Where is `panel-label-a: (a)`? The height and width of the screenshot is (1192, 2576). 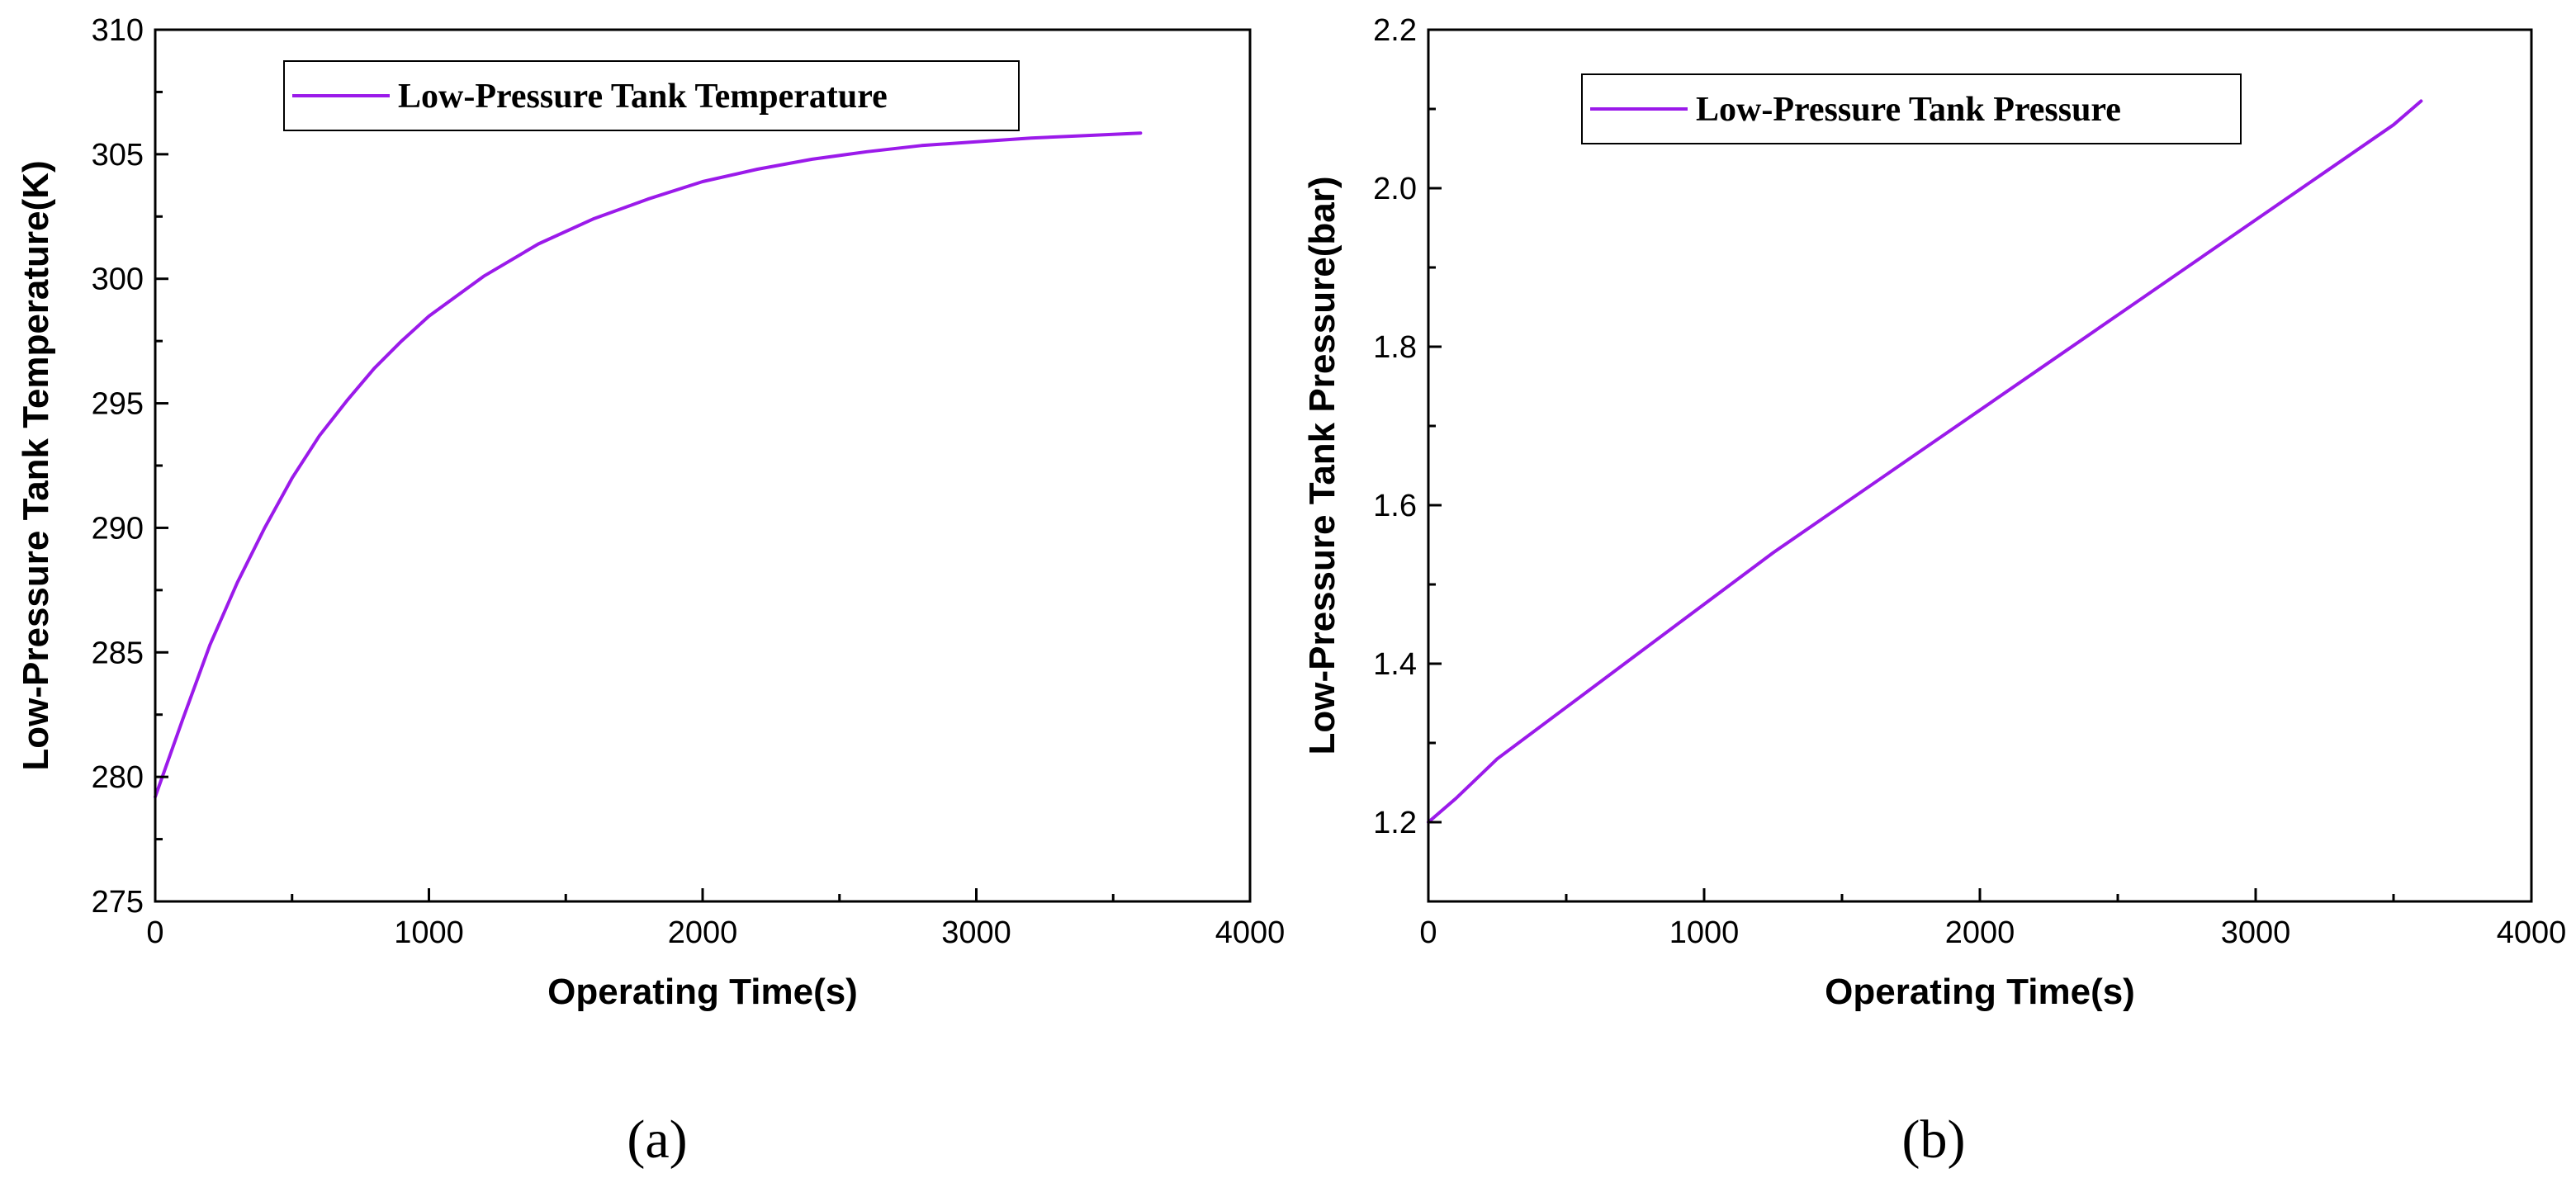 panel-label-a: (a) is located at coordinates (657, 1140).